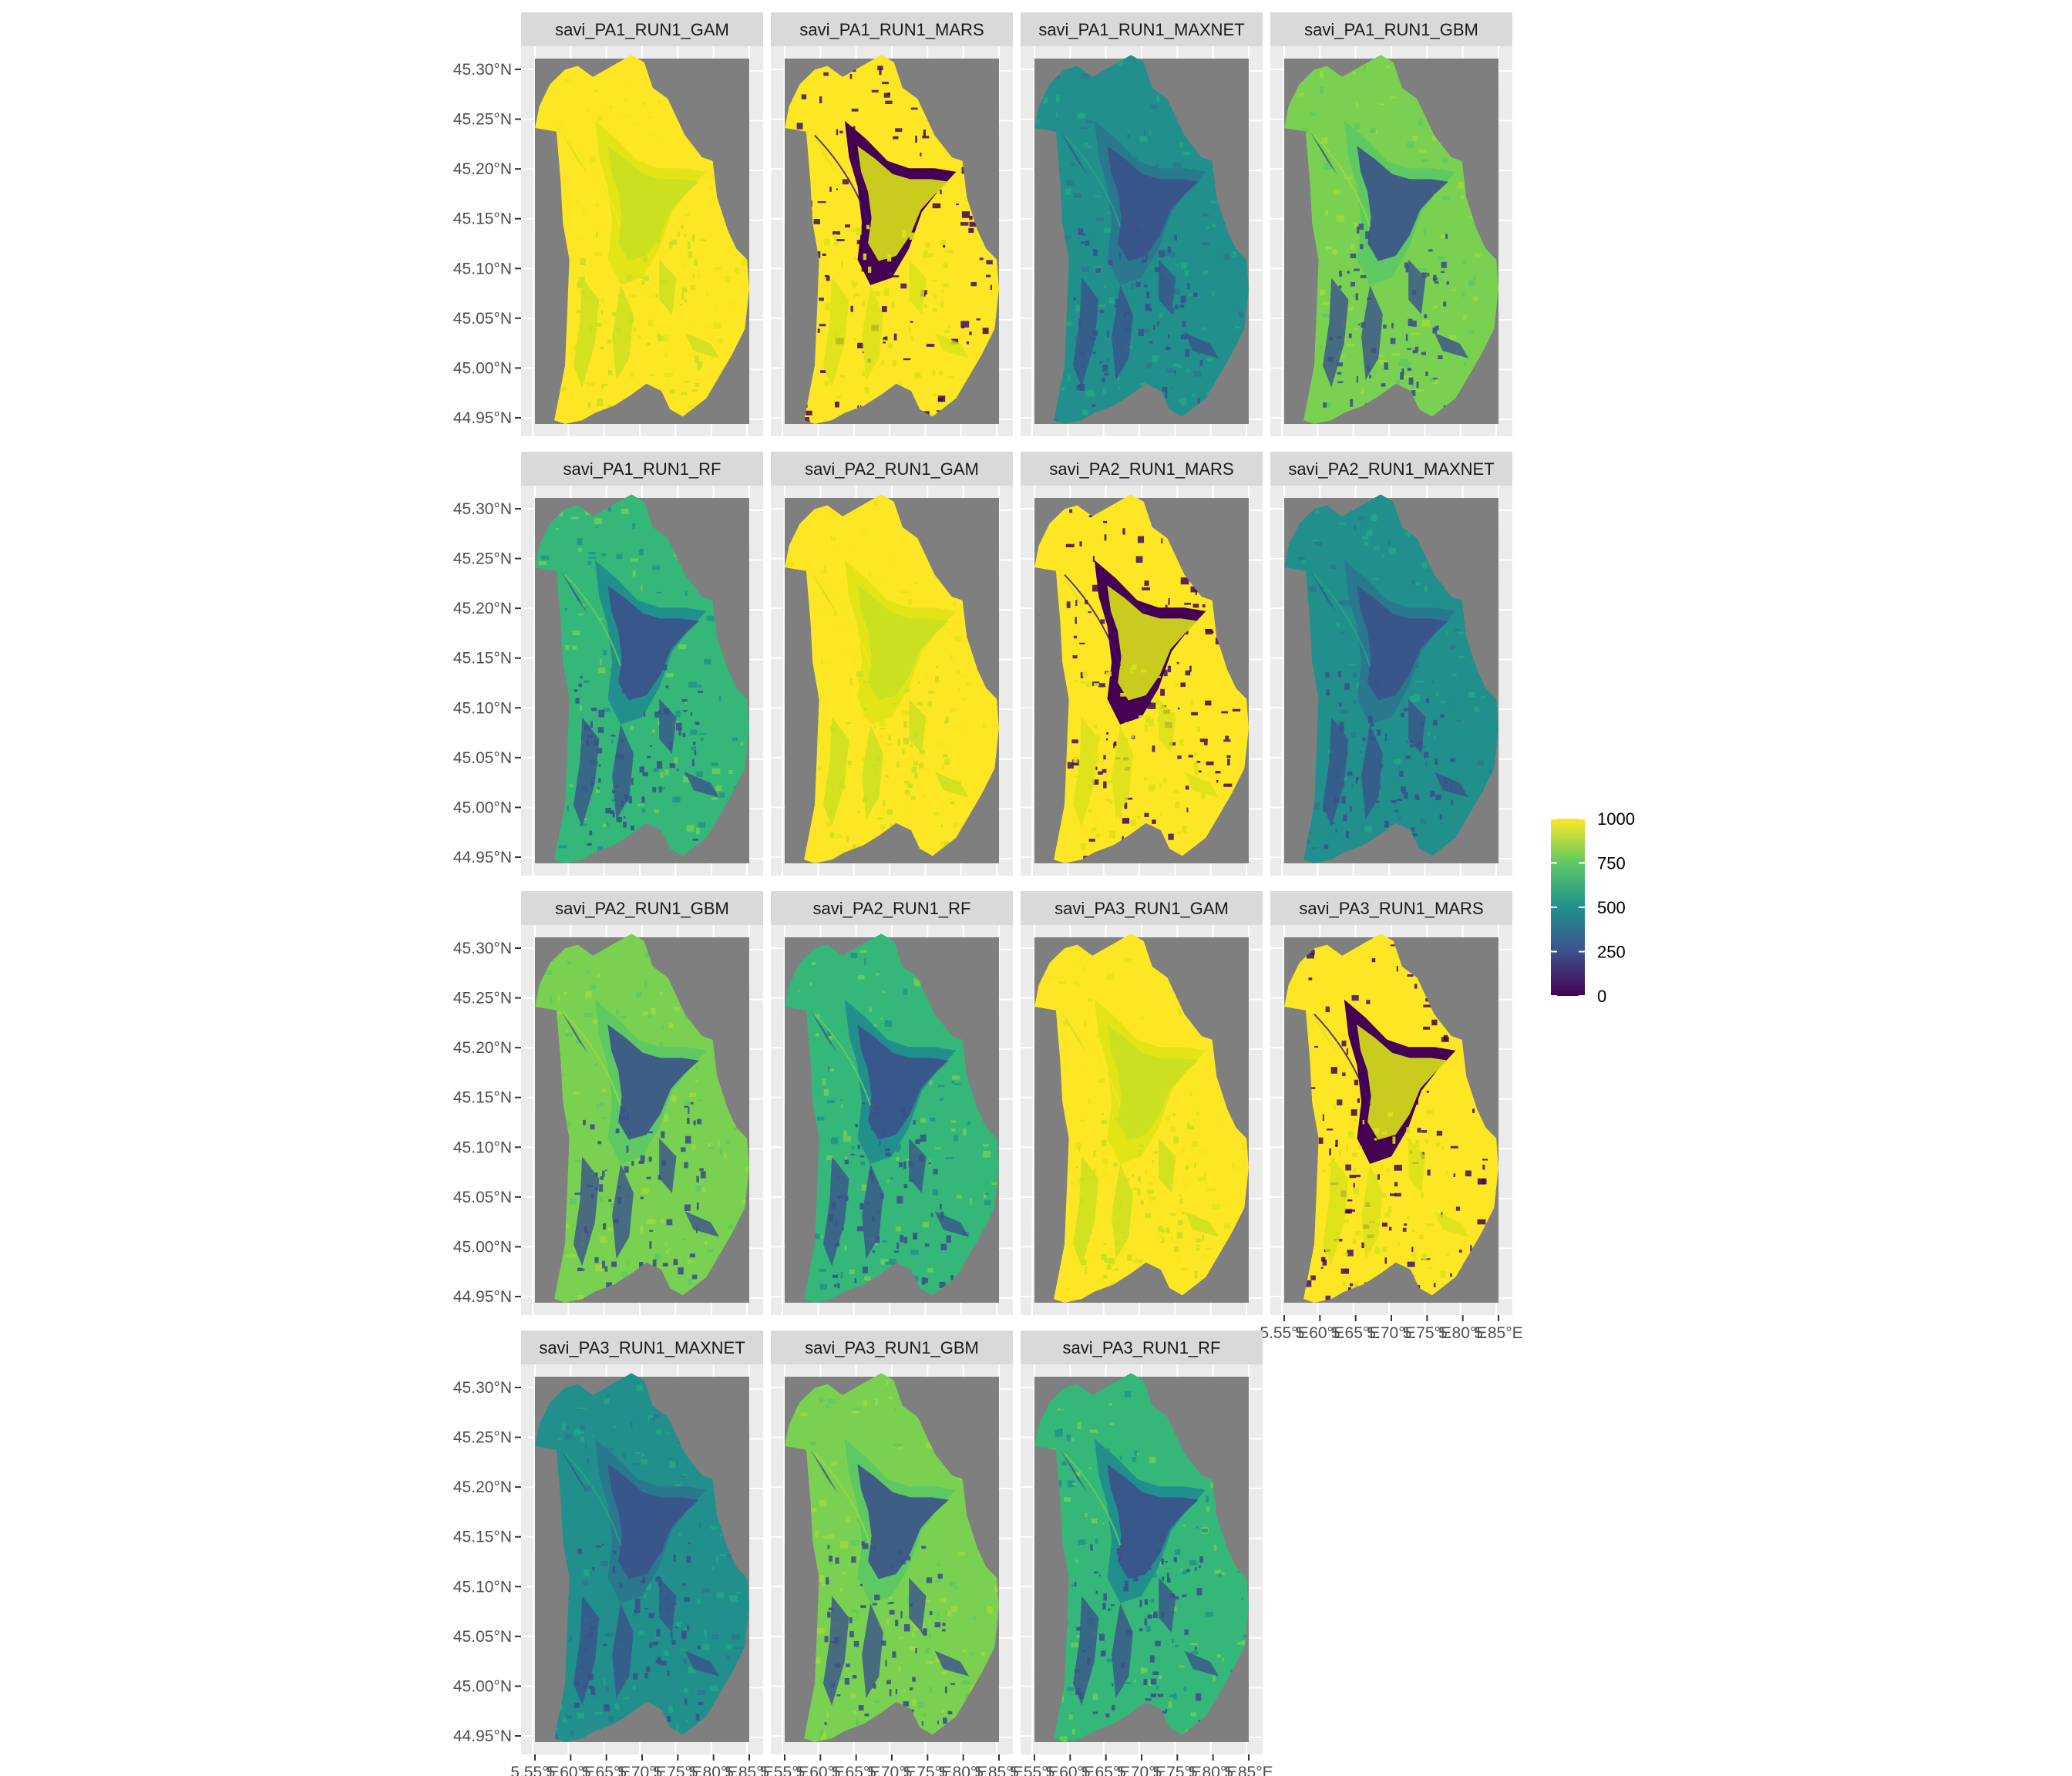 The image size is (2072, 1776). Describe the element at coordinates (642, 1347) in the screenshot. I see `facet-strip` at that location.